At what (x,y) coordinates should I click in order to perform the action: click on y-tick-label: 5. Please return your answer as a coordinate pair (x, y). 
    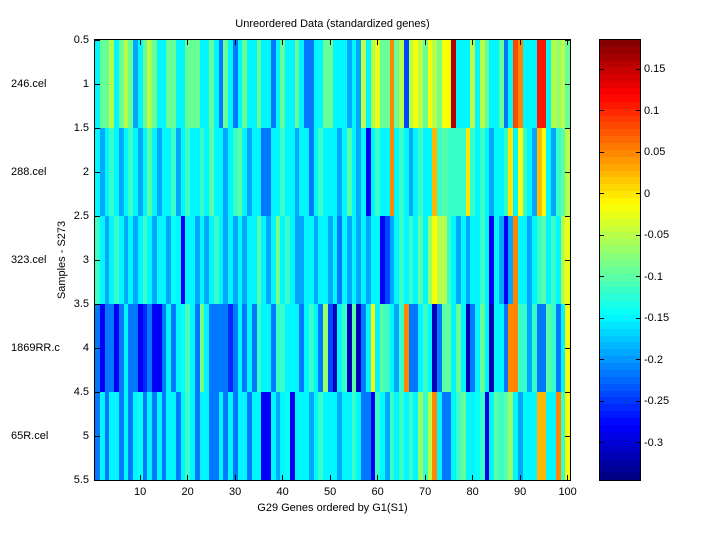
    Looking at the image, I should click on (85, 436).